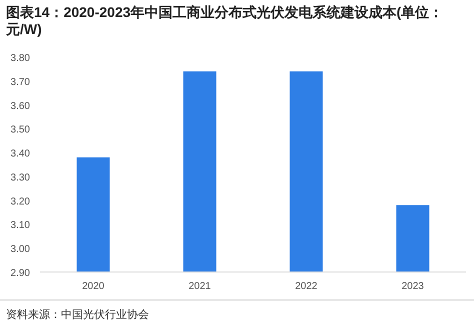  What do you see at coordinates (200, 286) in the screenshot?
I see `x-tick-label: 2021` at bounding box center [200, 286].